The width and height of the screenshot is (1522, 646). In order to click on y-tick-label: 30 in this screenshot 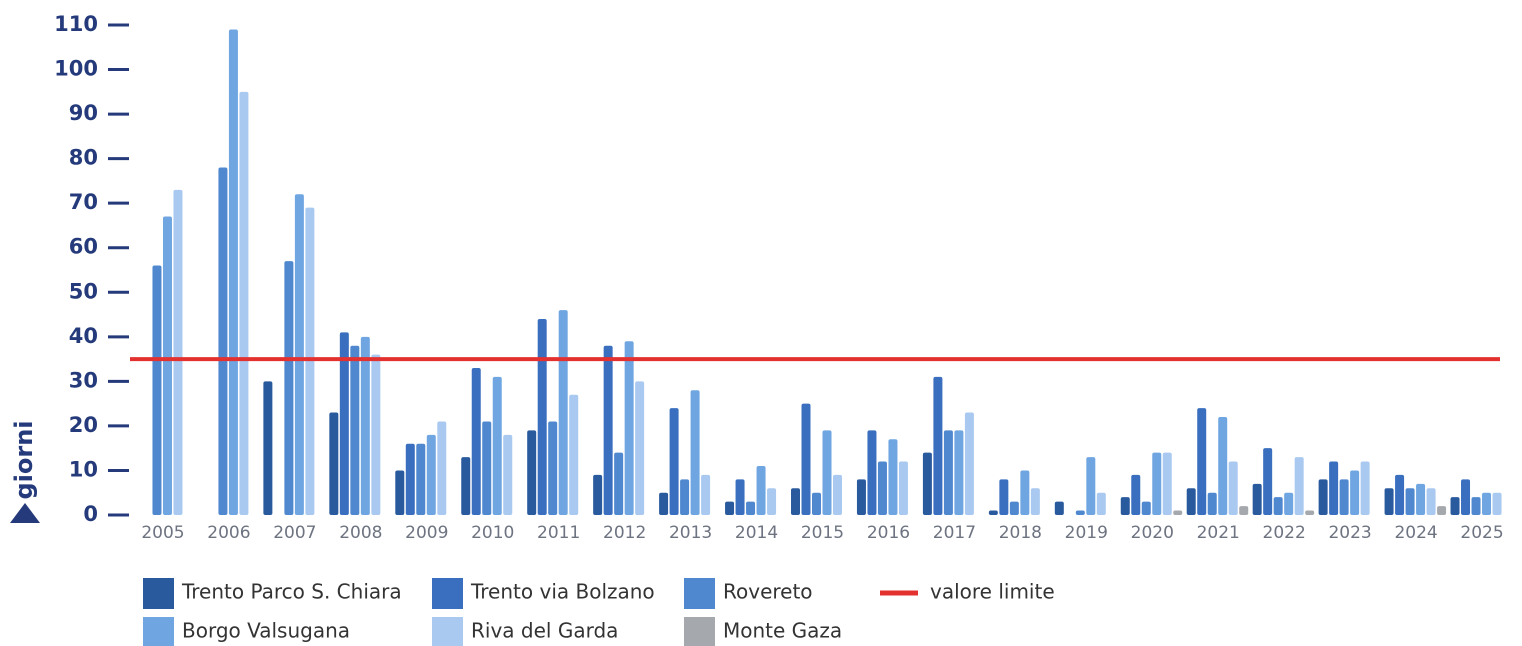, I will do `click(83, 380)`.